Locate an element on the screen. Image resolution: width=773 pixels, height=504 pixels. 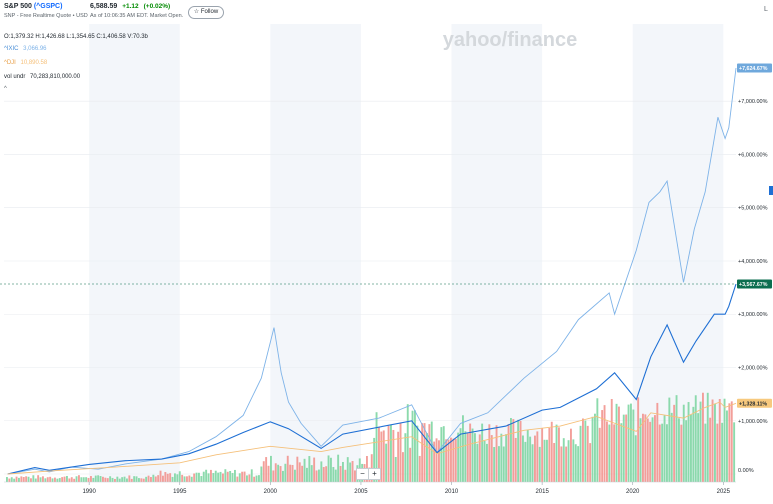
legend-dji: ^DJI 10,890.58 is located at coordinates (25, 63).